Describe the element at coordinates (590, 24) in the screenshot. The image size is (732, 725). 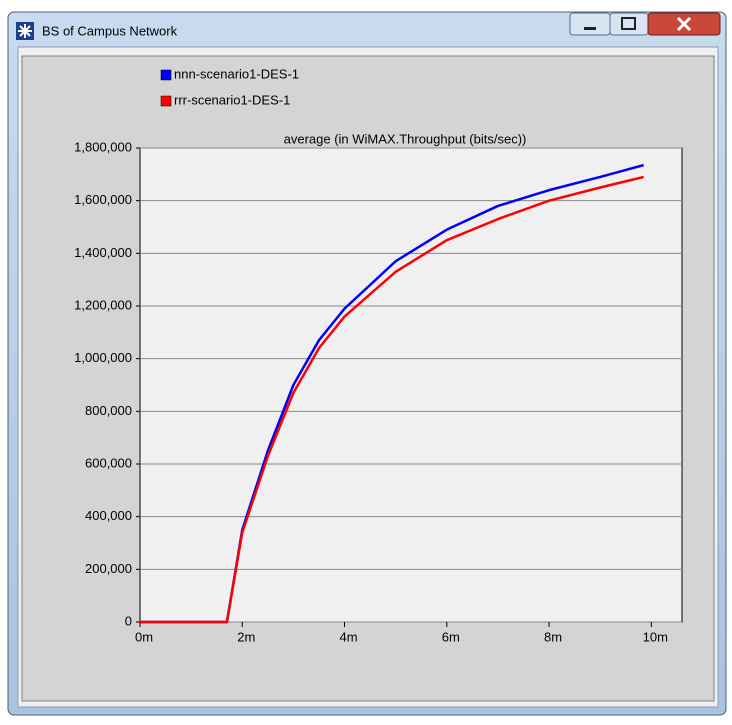
I see `minimize-button` at that location.